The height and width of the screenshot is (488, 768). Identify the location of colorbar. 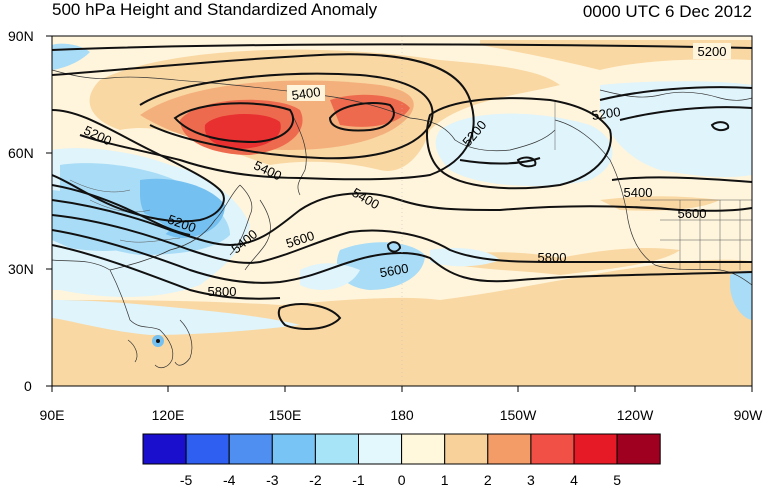
(401, 449).